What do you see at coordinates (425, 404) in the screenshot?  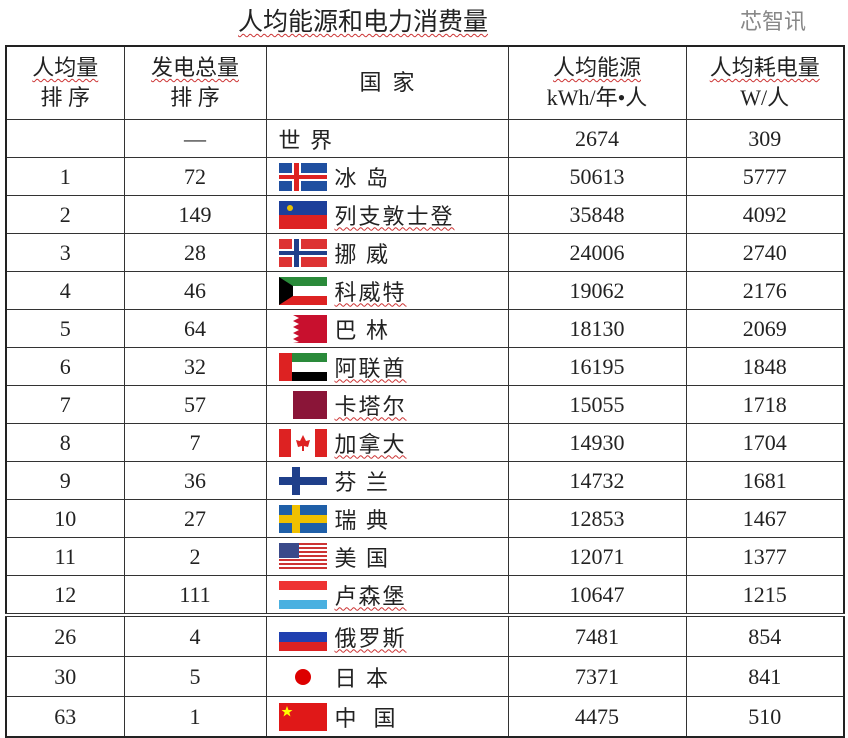 I see `table-row: 7 57 卡塔尔 15055 1718` at bounding box center [425, 404].